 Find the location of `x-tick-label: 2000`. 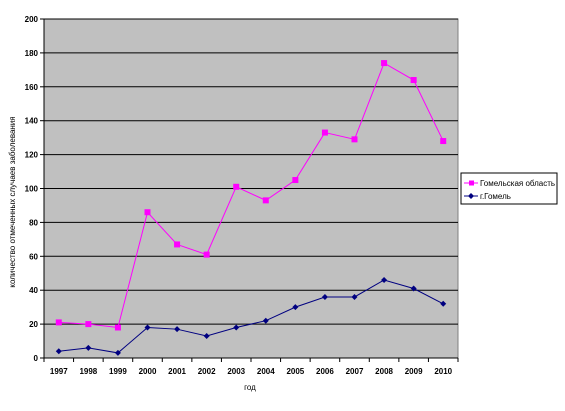

x-tick-label: 2000 is located at coordinates (148, 371).